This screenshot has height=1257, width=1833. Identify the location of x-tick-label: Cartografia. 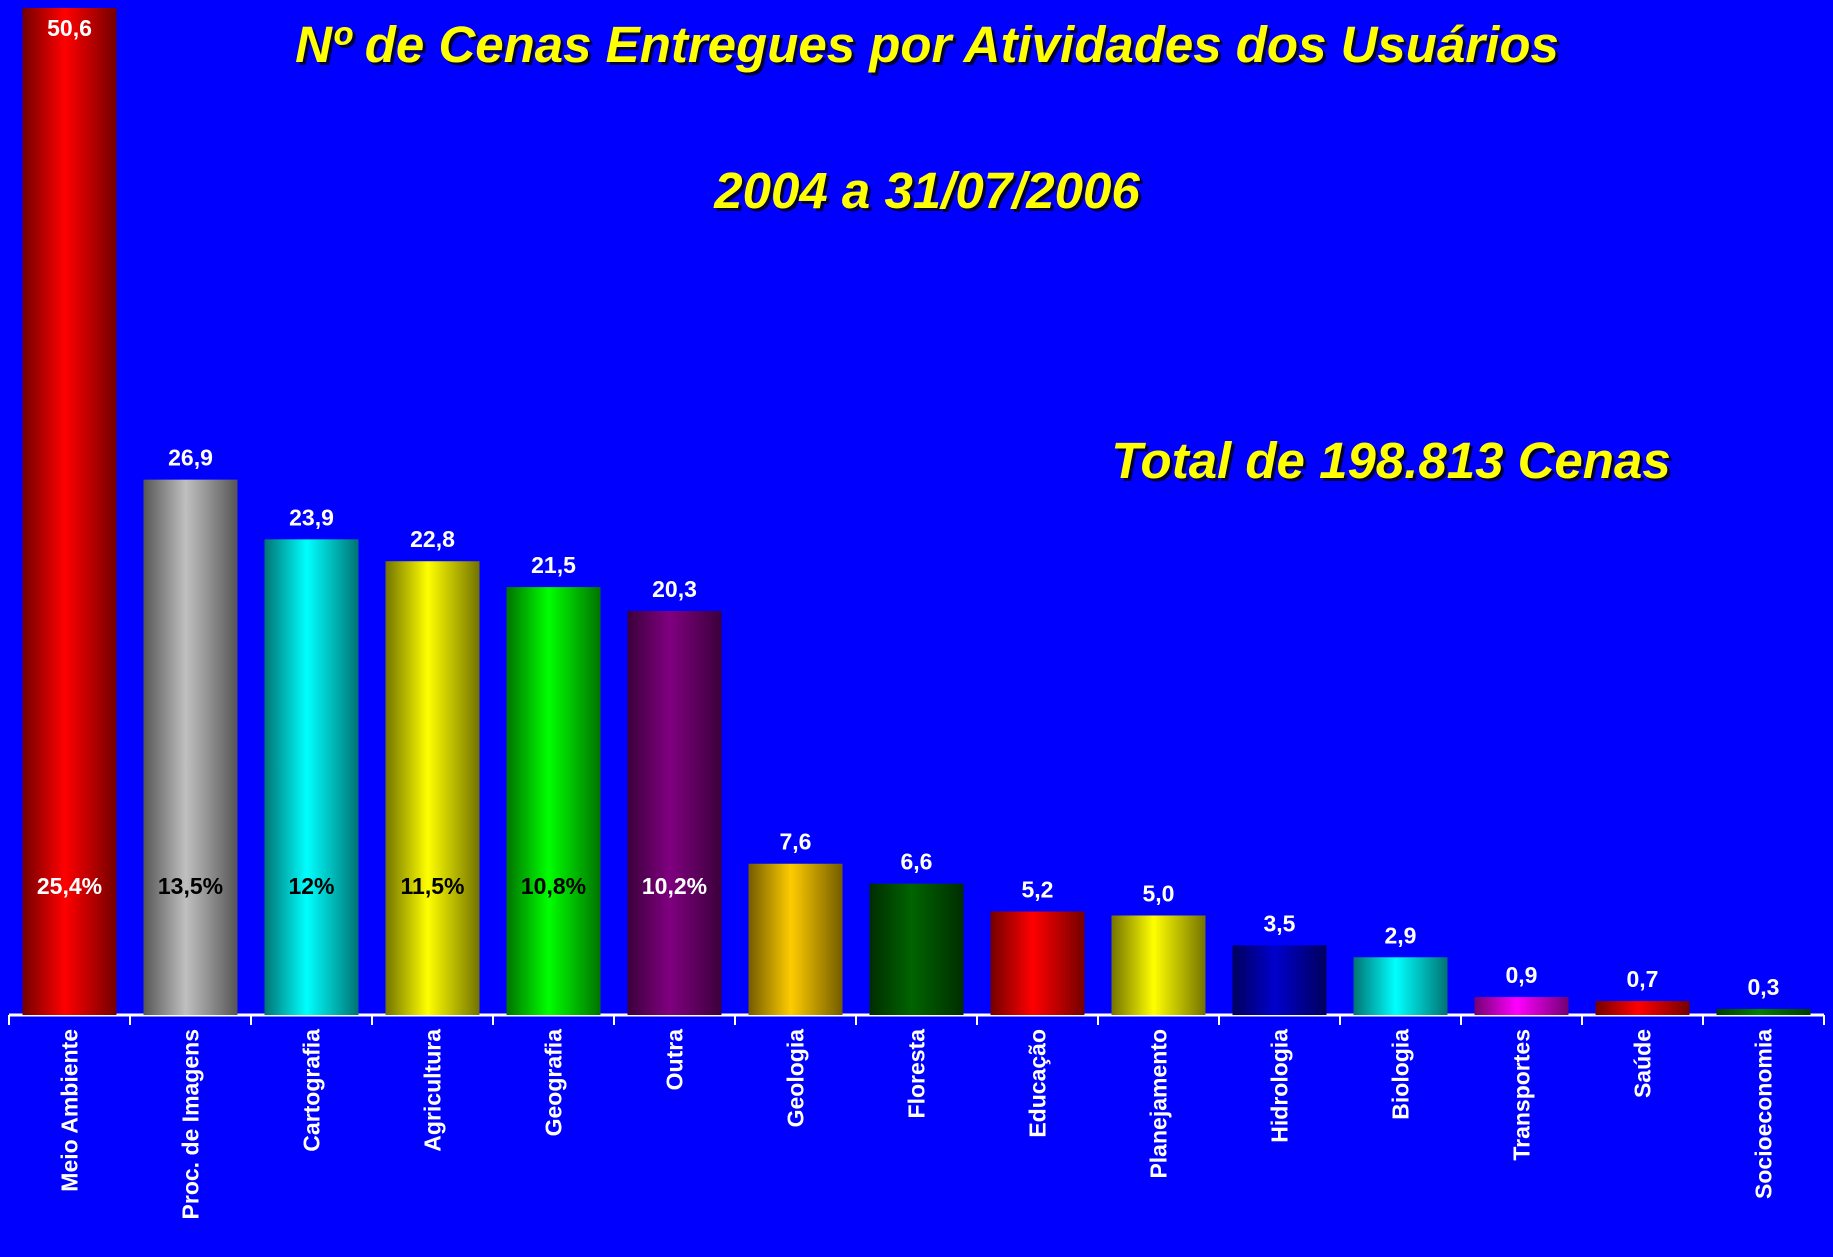
(312, 1090).